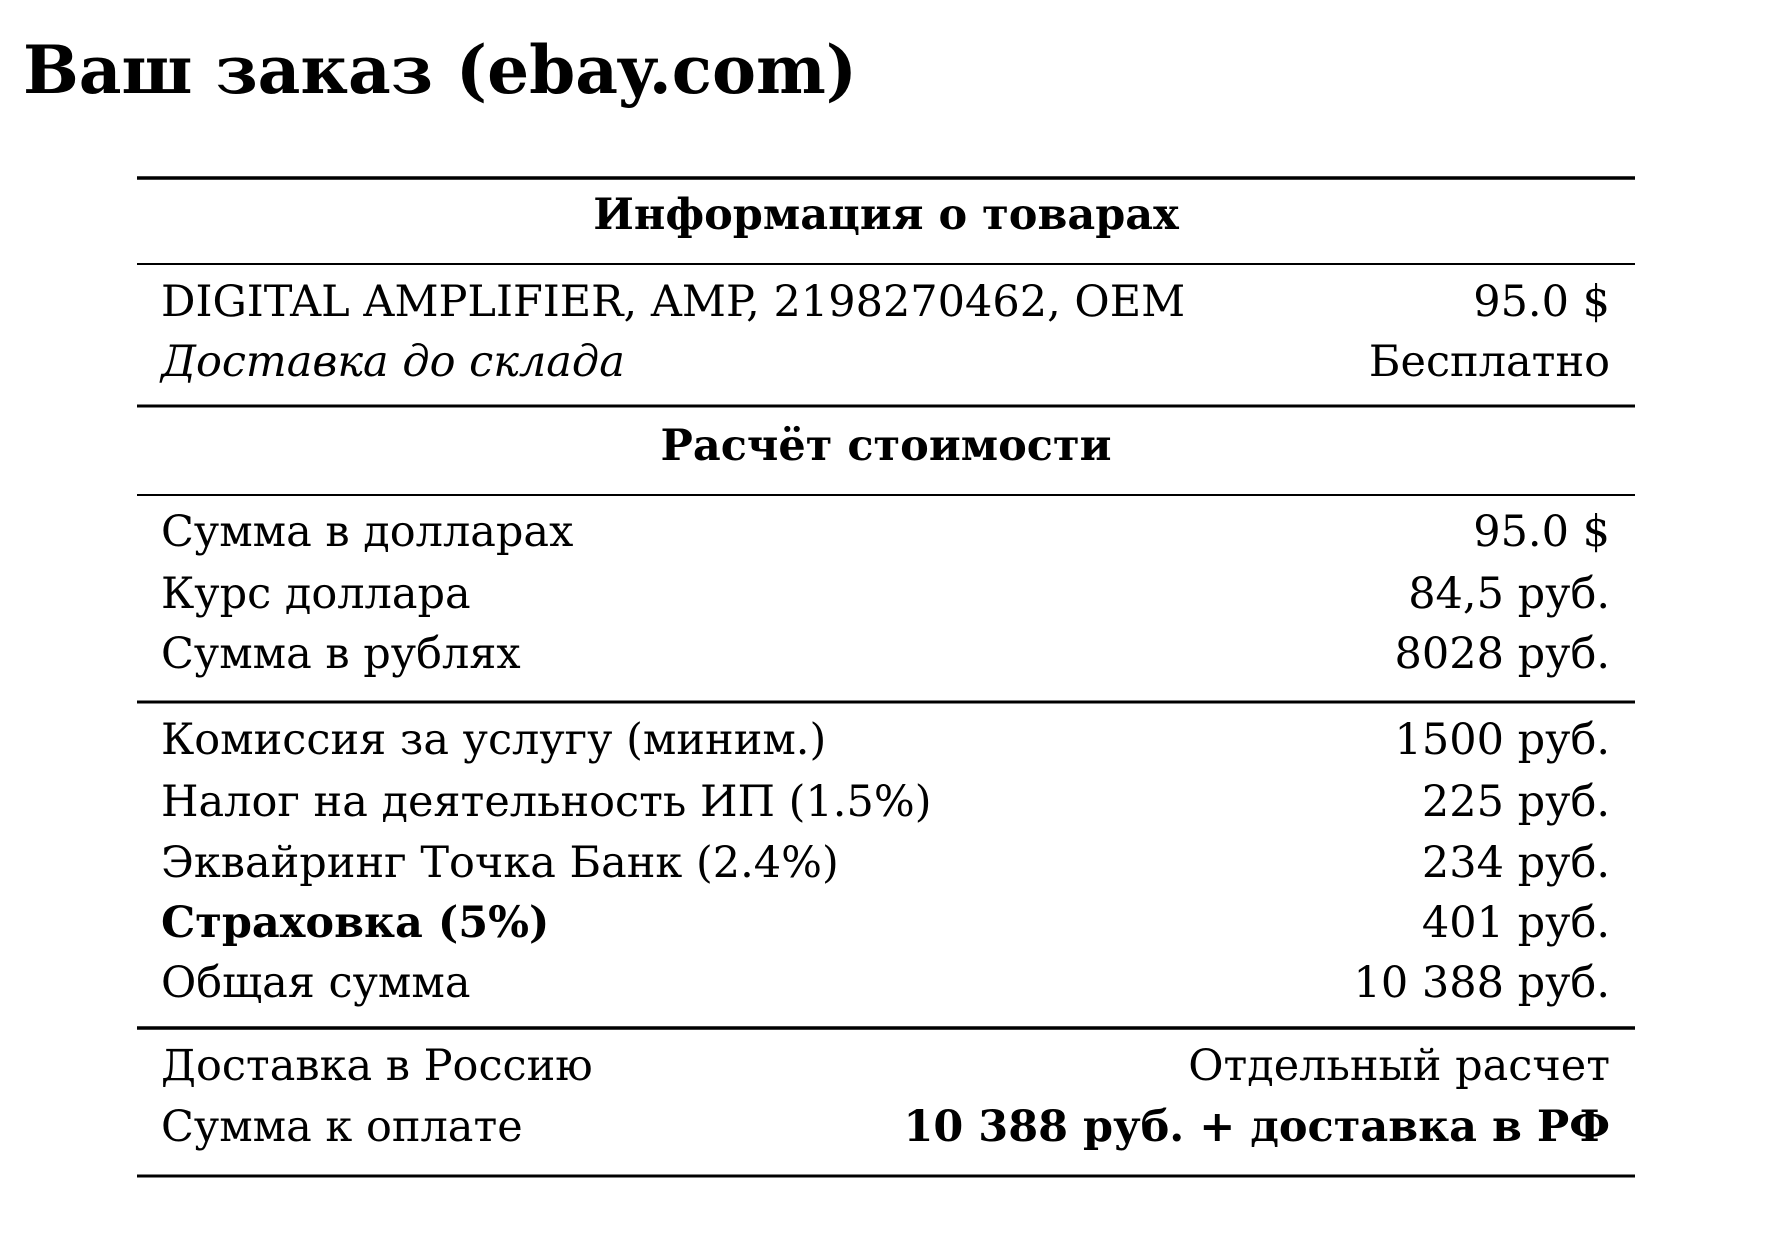 The image size is (1775, 1250). Describe the element at coordinates (493, 740) in the screenshot. I see `row-label: Комиссия за услугу (миним.)` at that location.